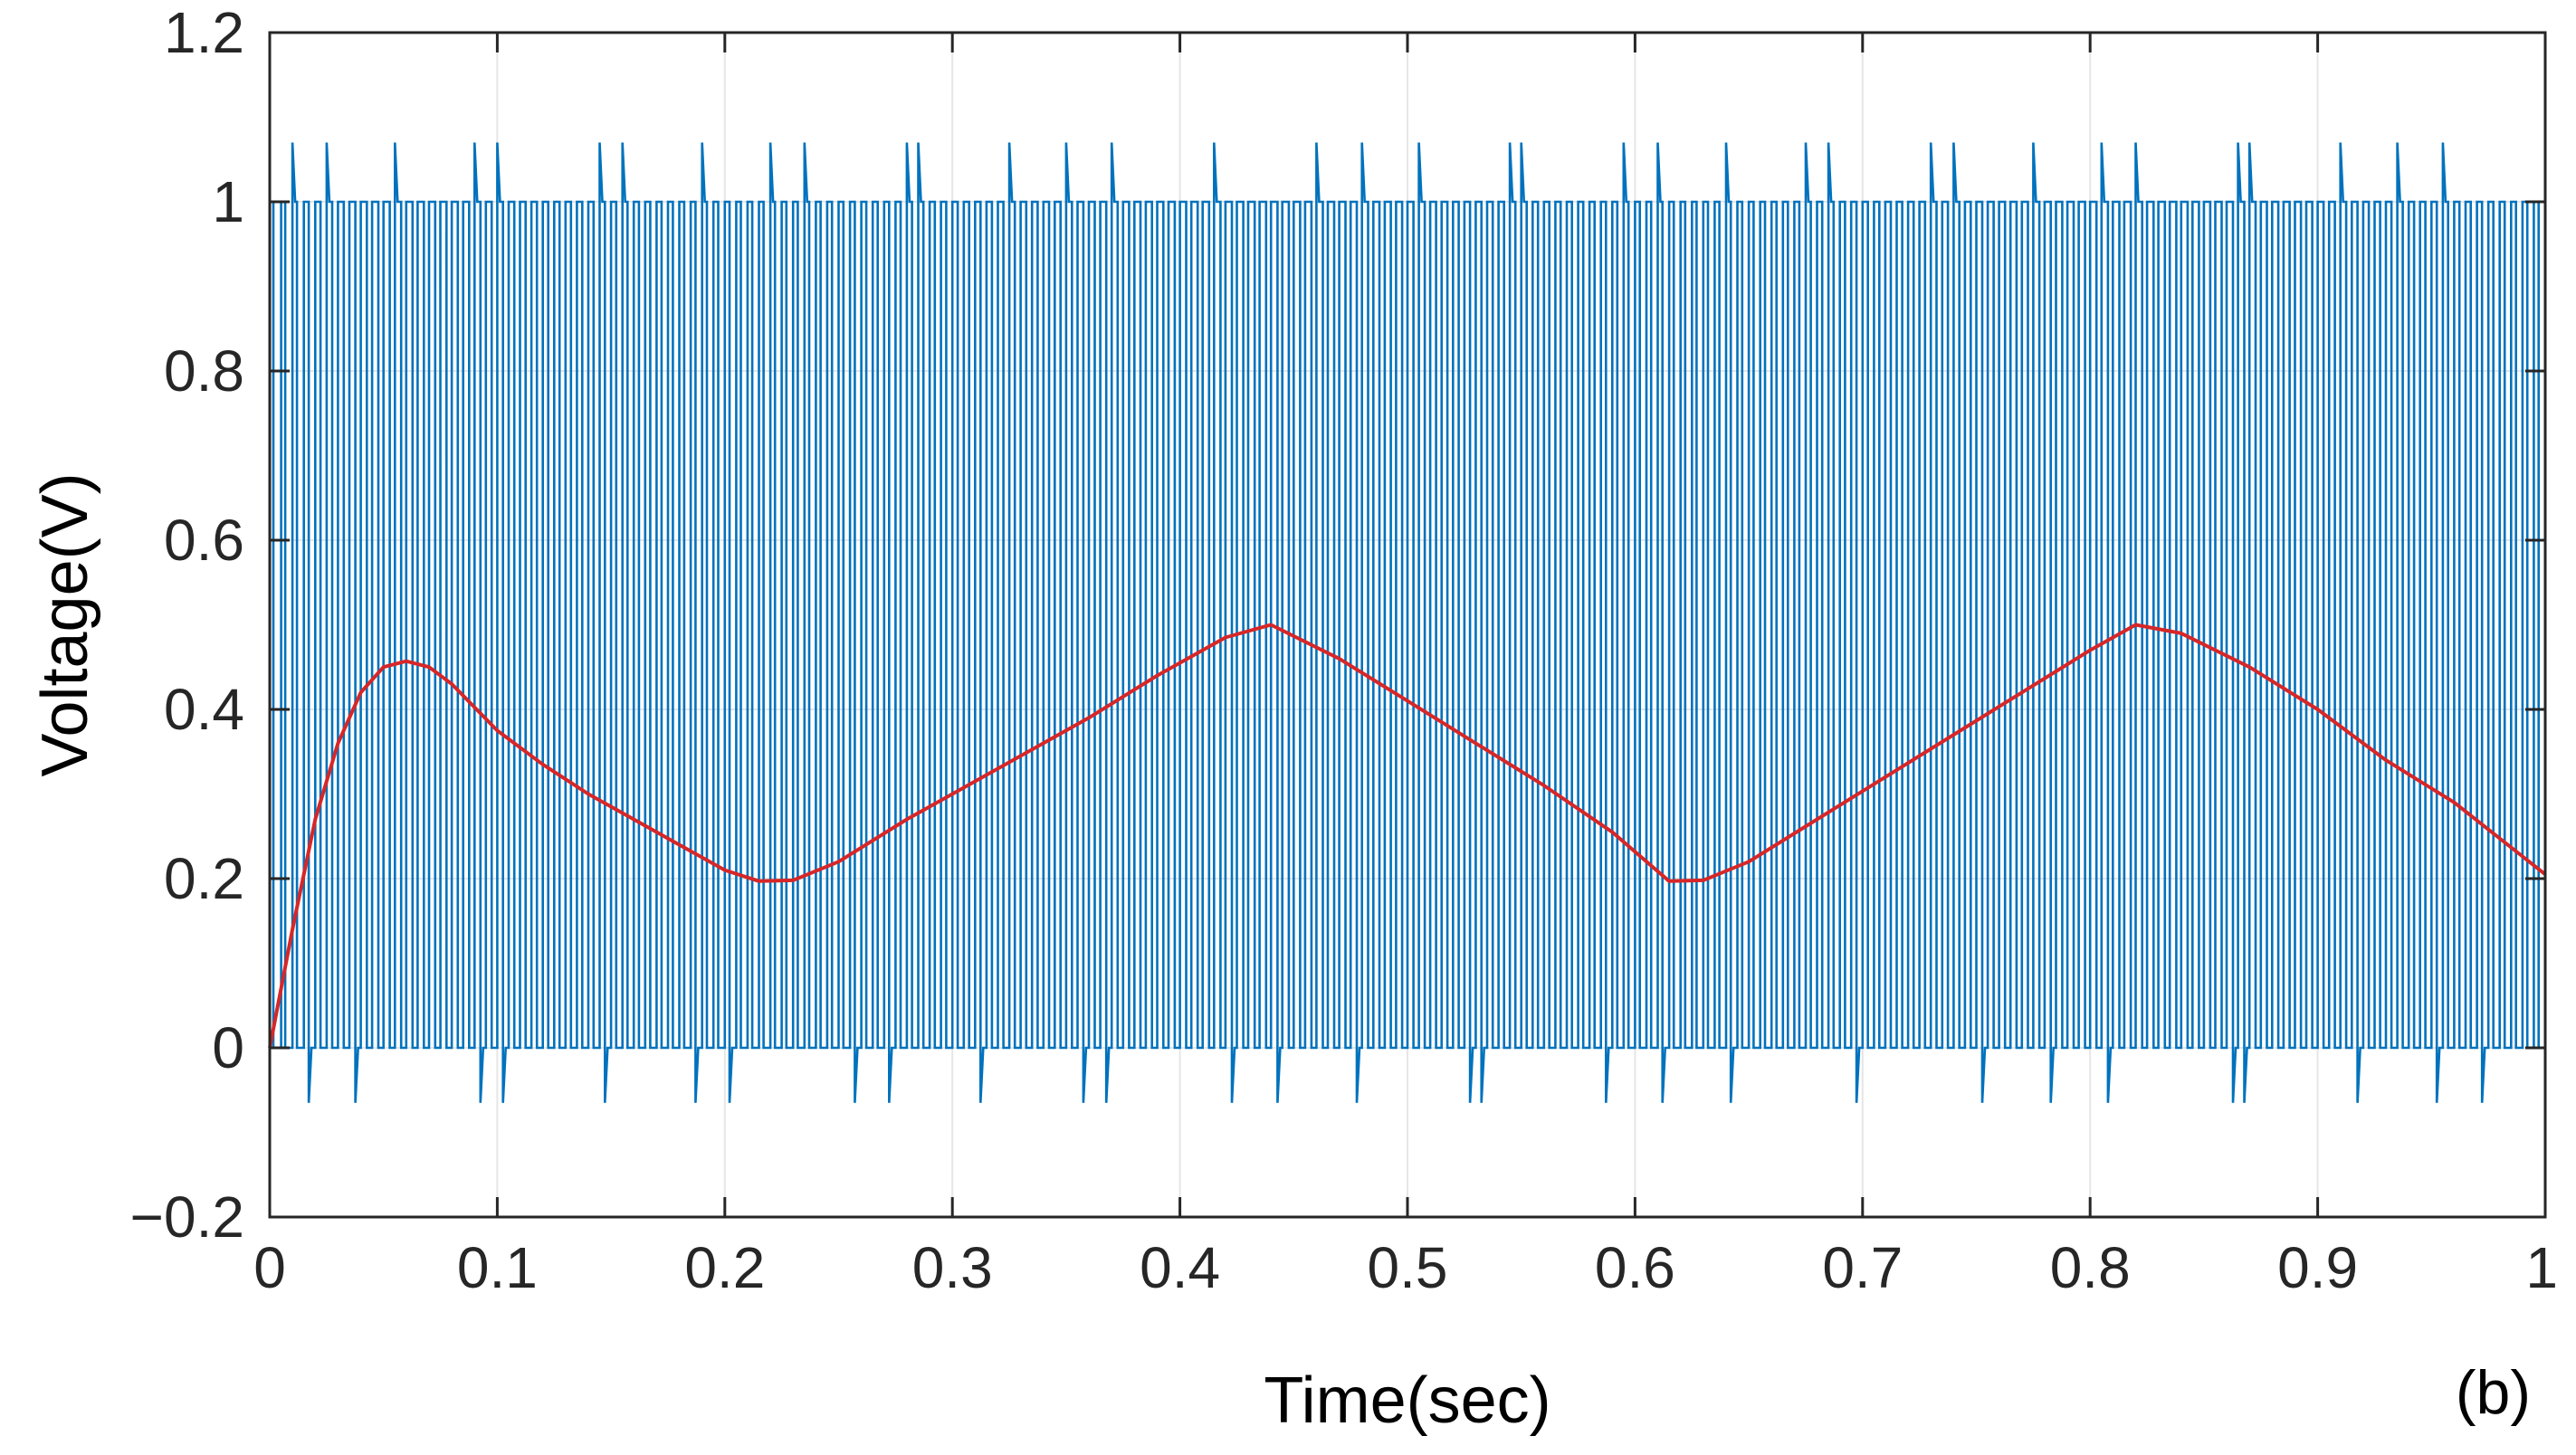 The width and height of the screenshot is (2576, 1455). What do you see at coordinates (228, 1047) in the screenshot?
I see `y-tick-label-1: 0` at bounding box center [228, 1047].